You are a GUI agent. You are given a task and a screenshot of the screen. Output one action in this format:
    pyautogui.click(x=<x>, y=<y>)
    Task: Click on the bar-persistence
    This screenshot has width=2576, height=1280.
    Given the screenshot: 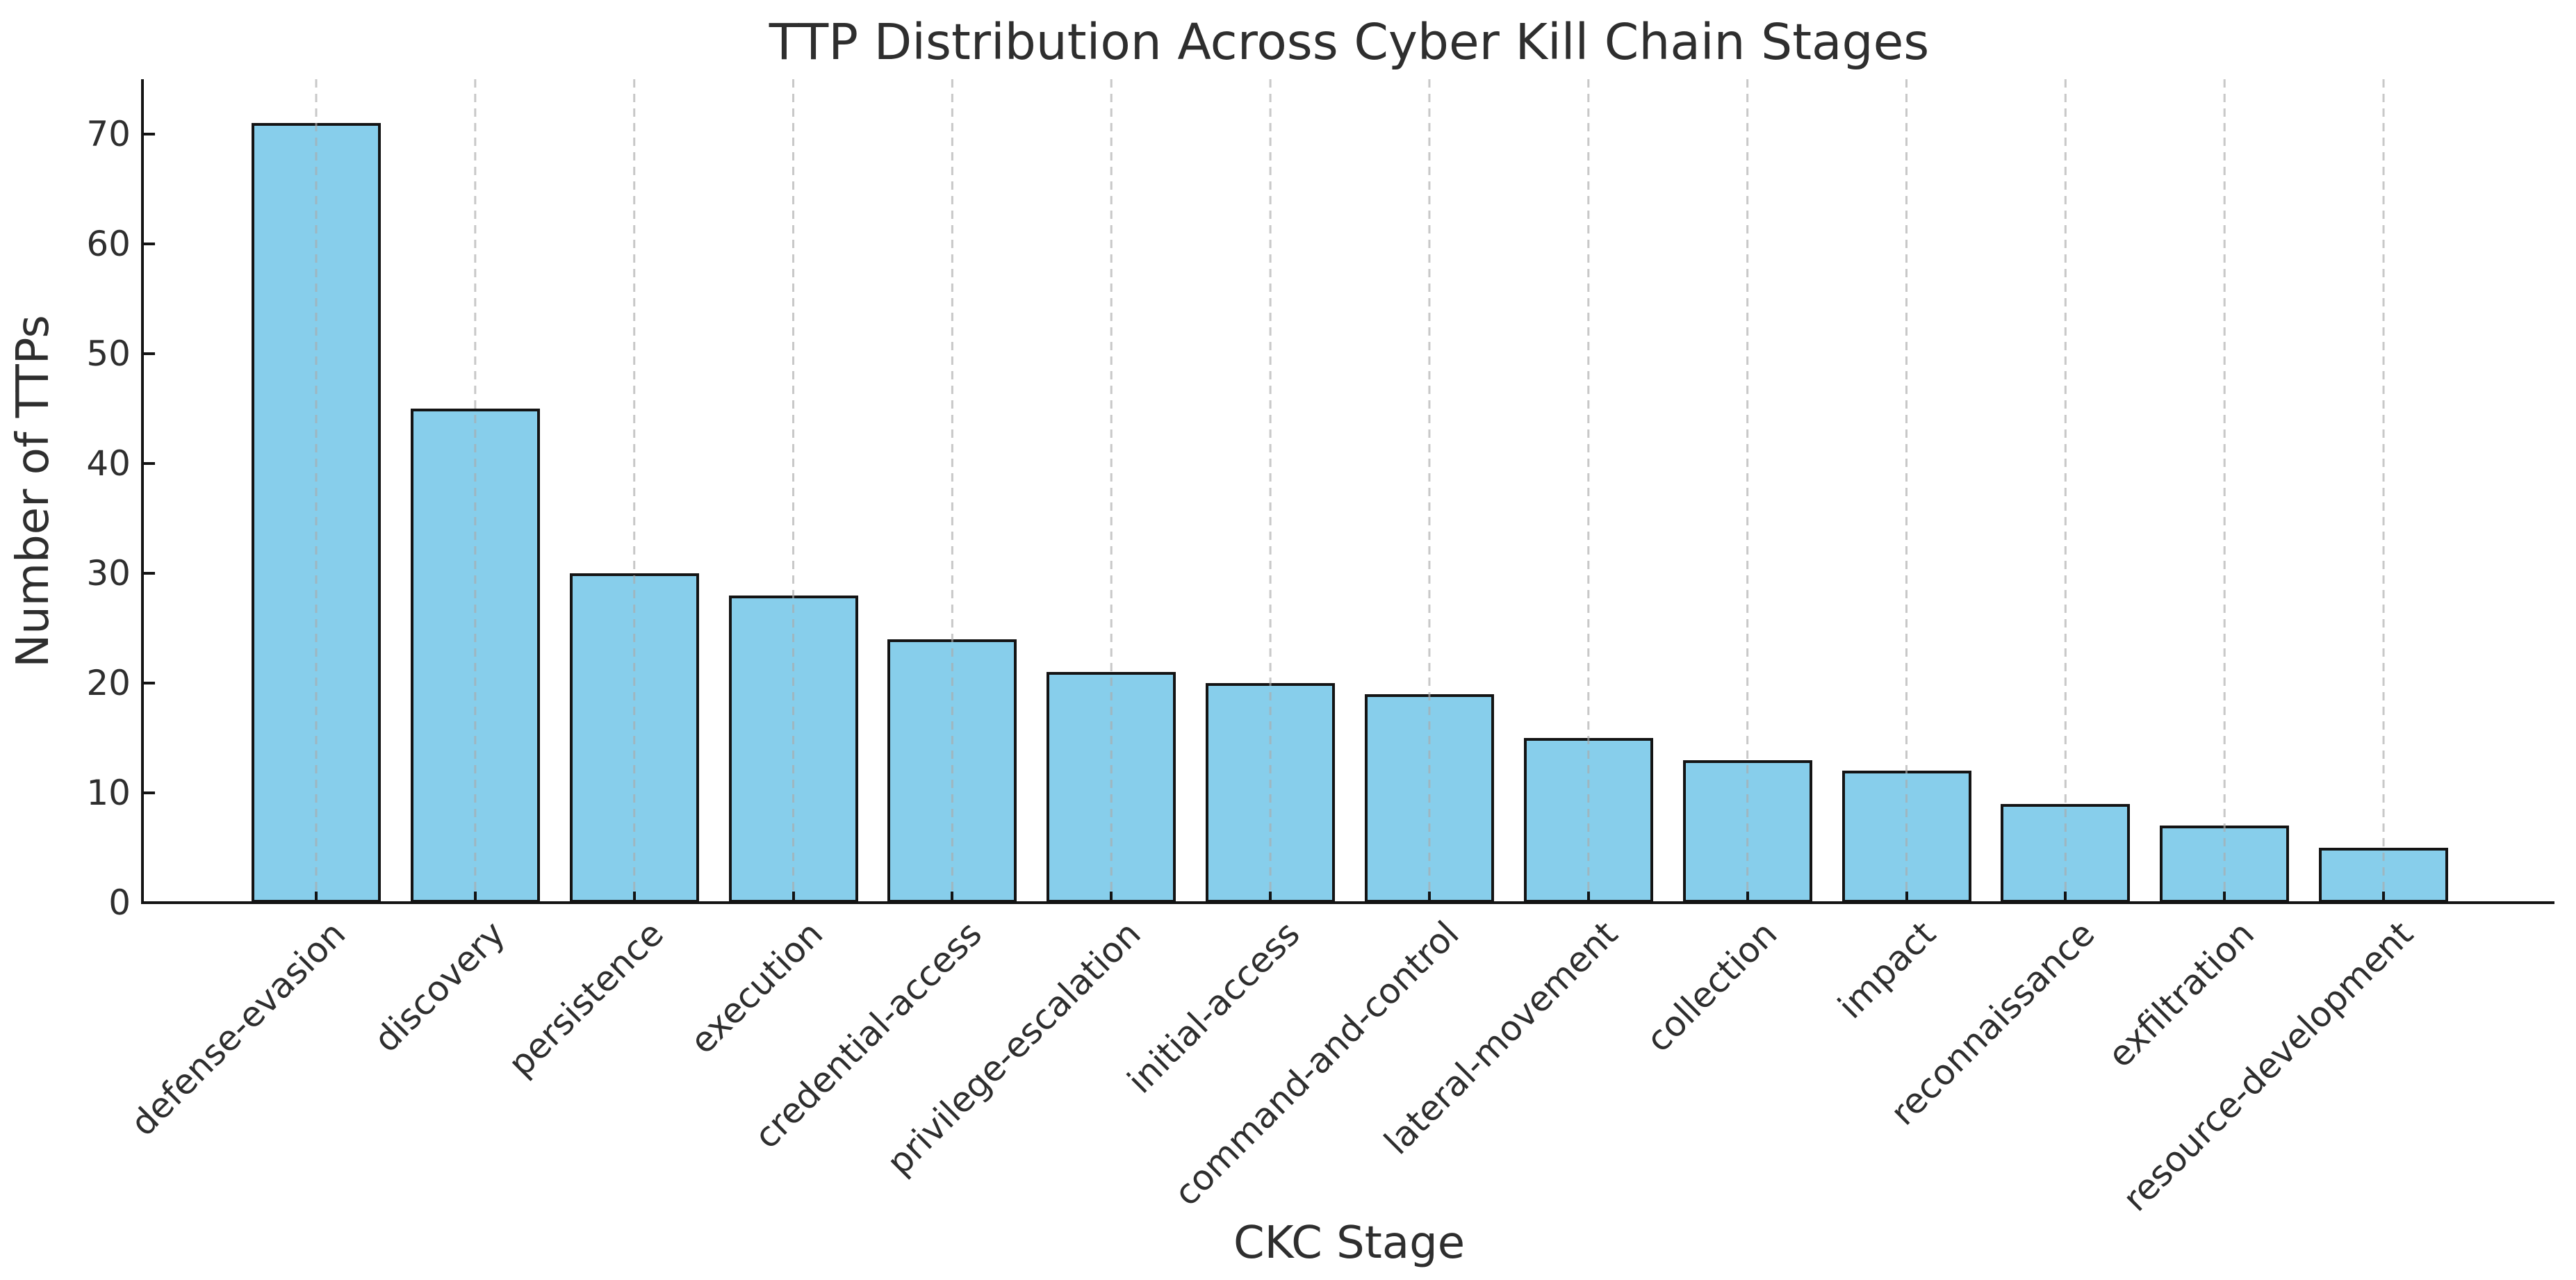 What is the action you would take?
    pyautogui.click(x=634, y=738)
    